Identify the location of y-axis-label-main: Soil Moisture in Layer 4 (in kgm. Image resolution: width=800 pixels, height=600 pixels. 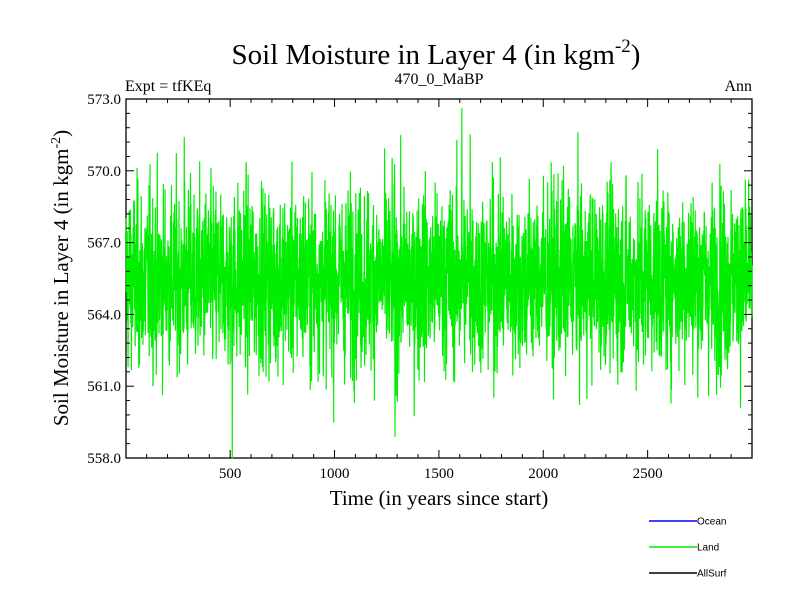
(61, 288).